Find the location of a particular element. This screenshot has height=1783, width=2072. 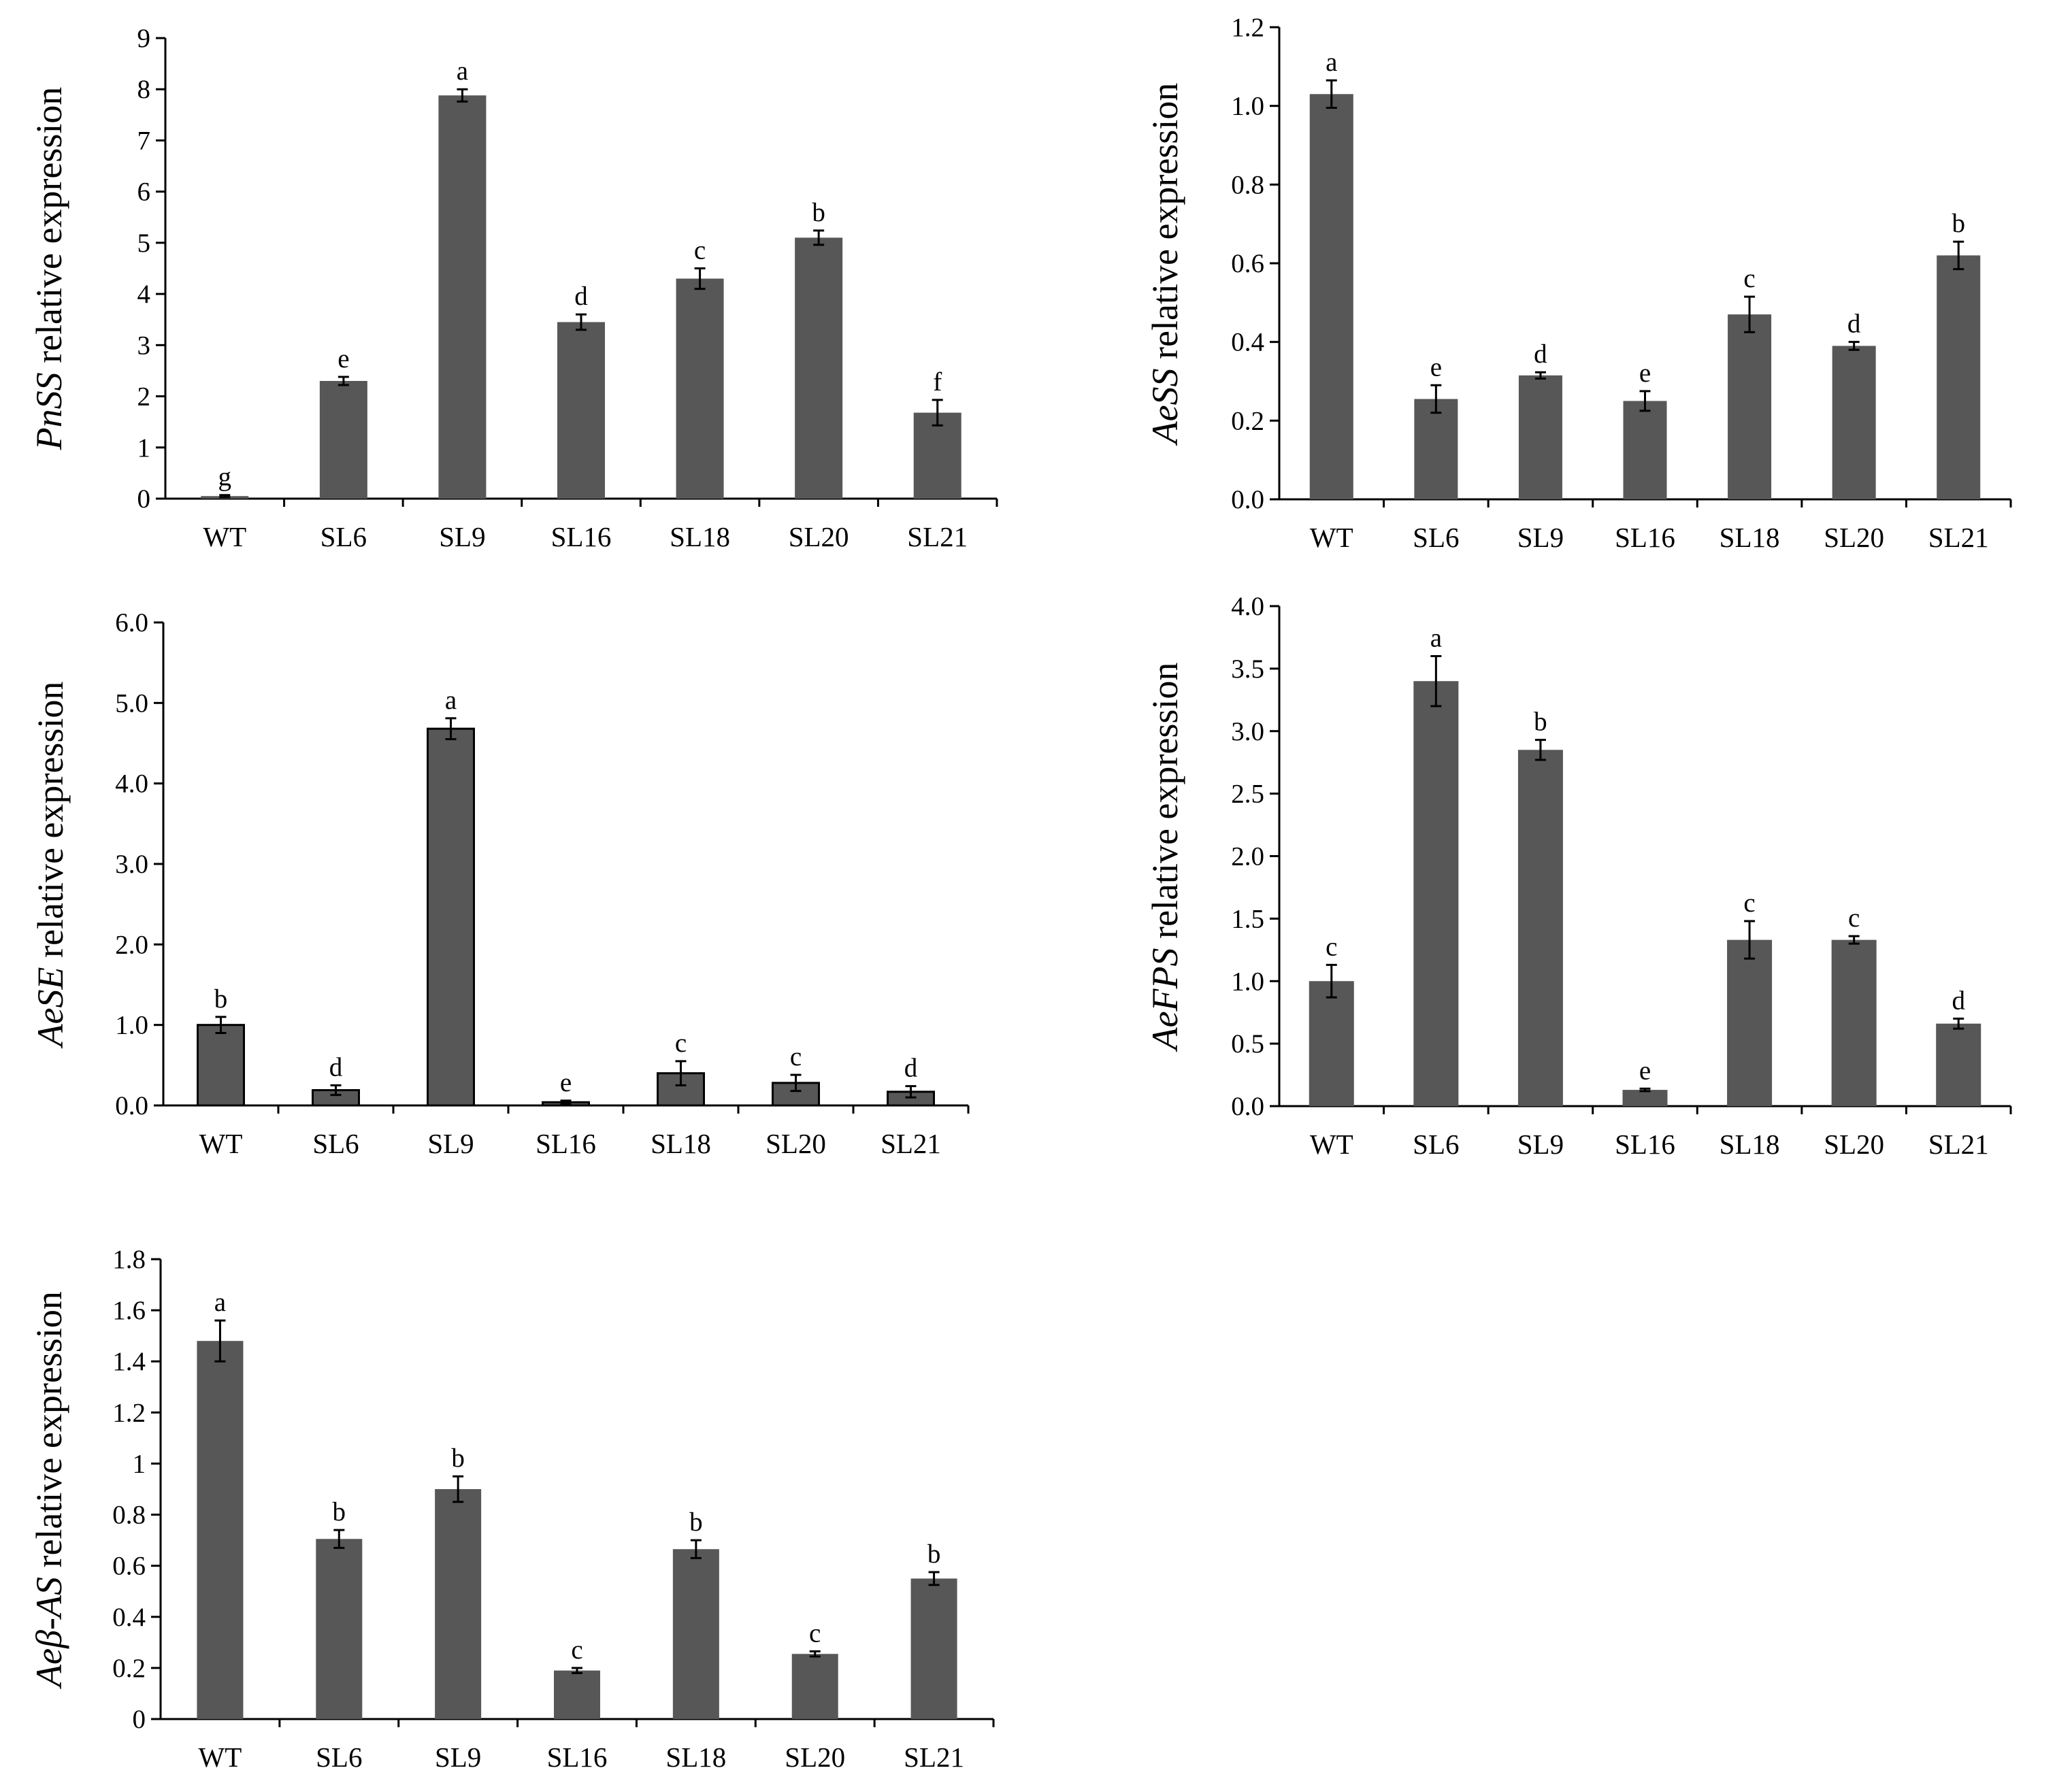

y-axis-label: AeSS relative expression is located at coordinates (1165, 264).